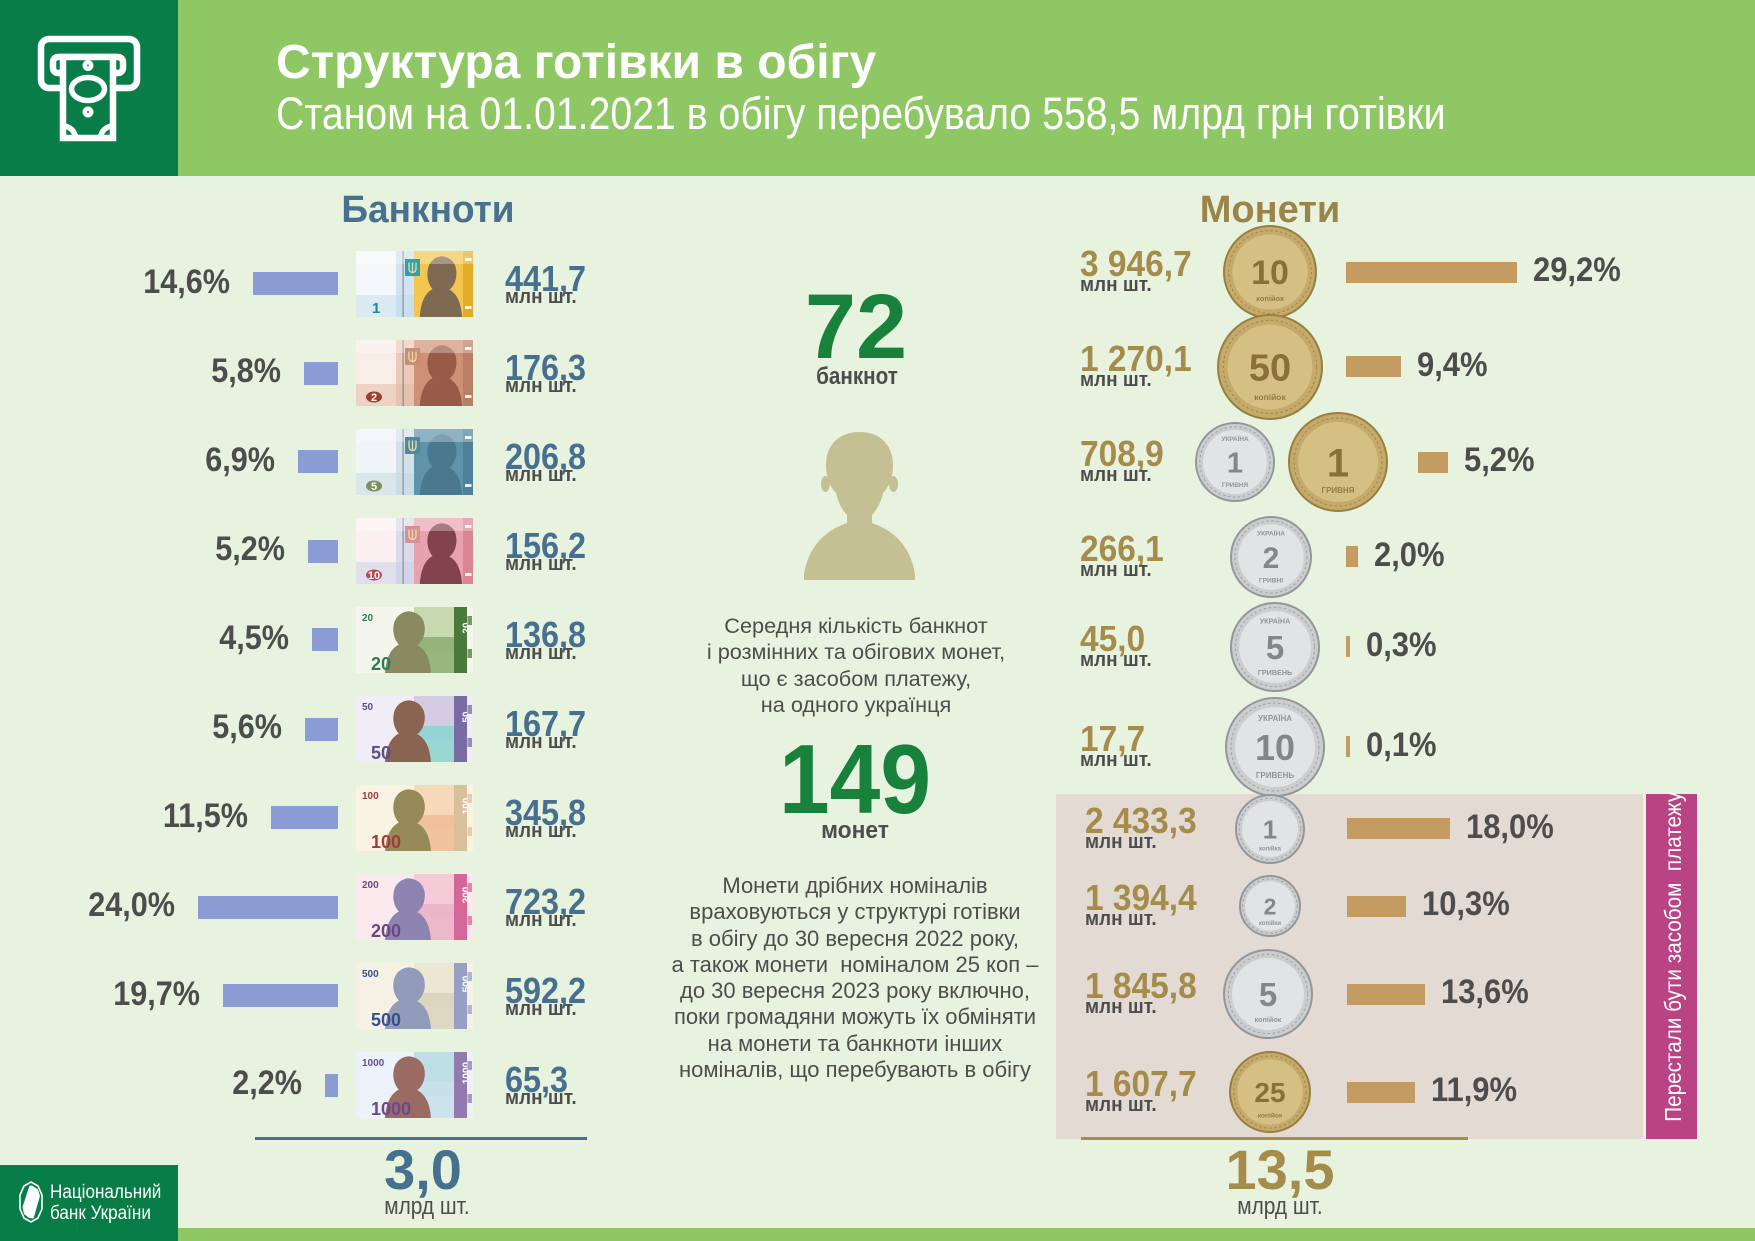  What do you see at coordinates (1270, 849) in the screenshot?
I see `svg-text: копійка` at bounding box center [1270, 849].